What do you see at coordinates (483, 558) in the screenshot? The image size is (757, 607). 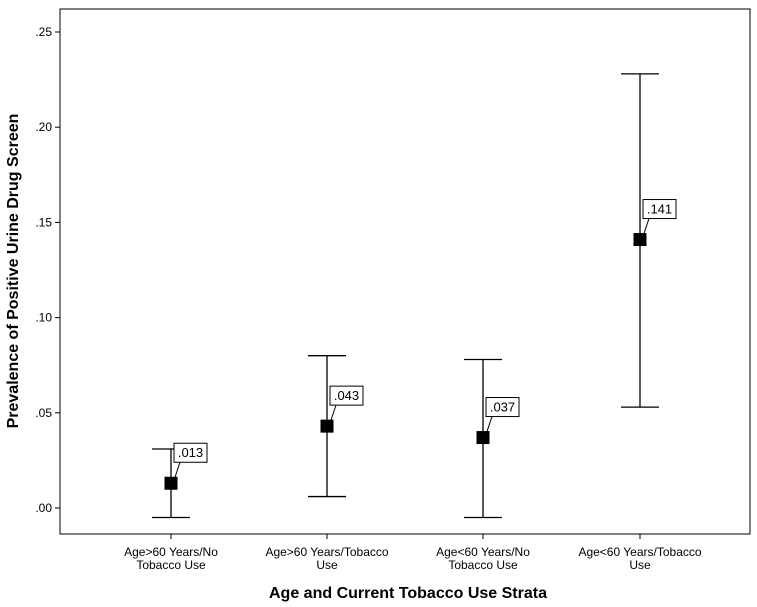 I see `x-tick-label: Age<60 Years/No Tobacco Use` at bounding box center [483, 558].